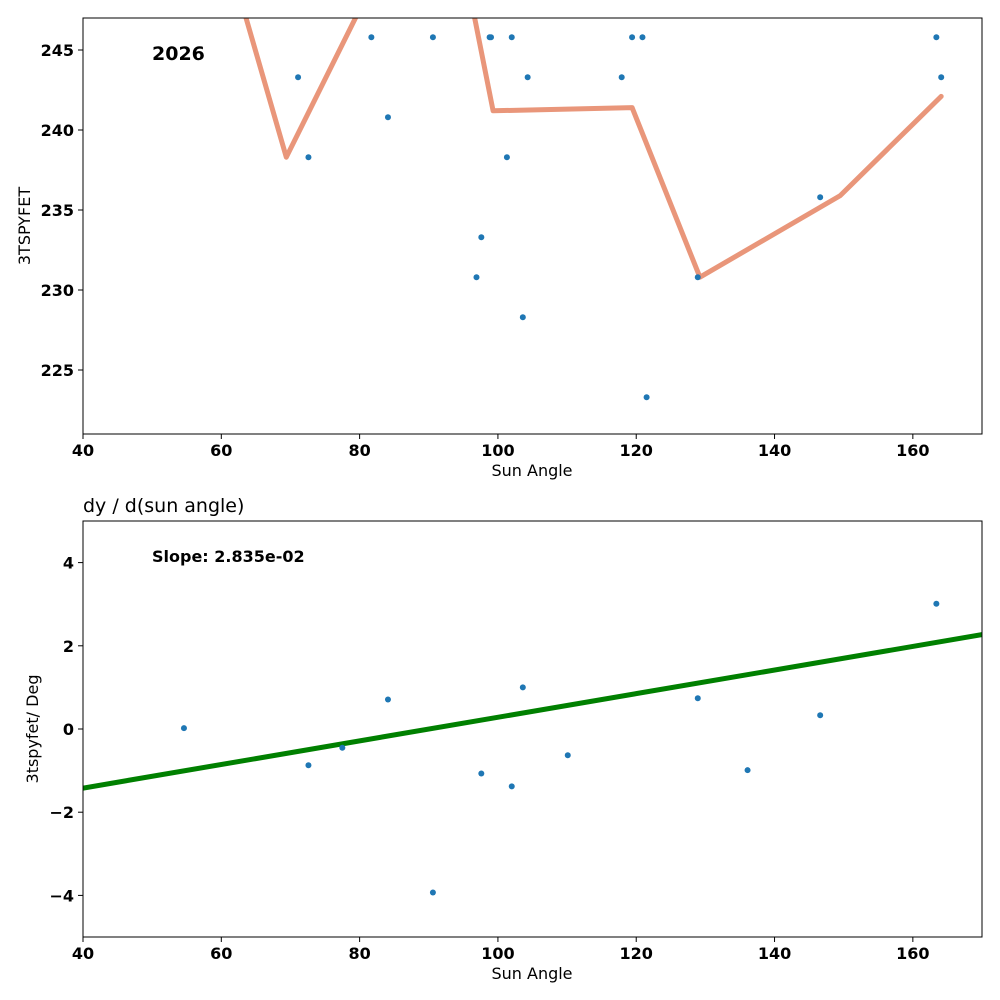 Image resolution: width=1000 pixels, height=1000 pixels. What do you see at coordinates (178, 54) in the screenshot?
I see `top-chart-annotation: 2026` at bounding box center [178, 54].